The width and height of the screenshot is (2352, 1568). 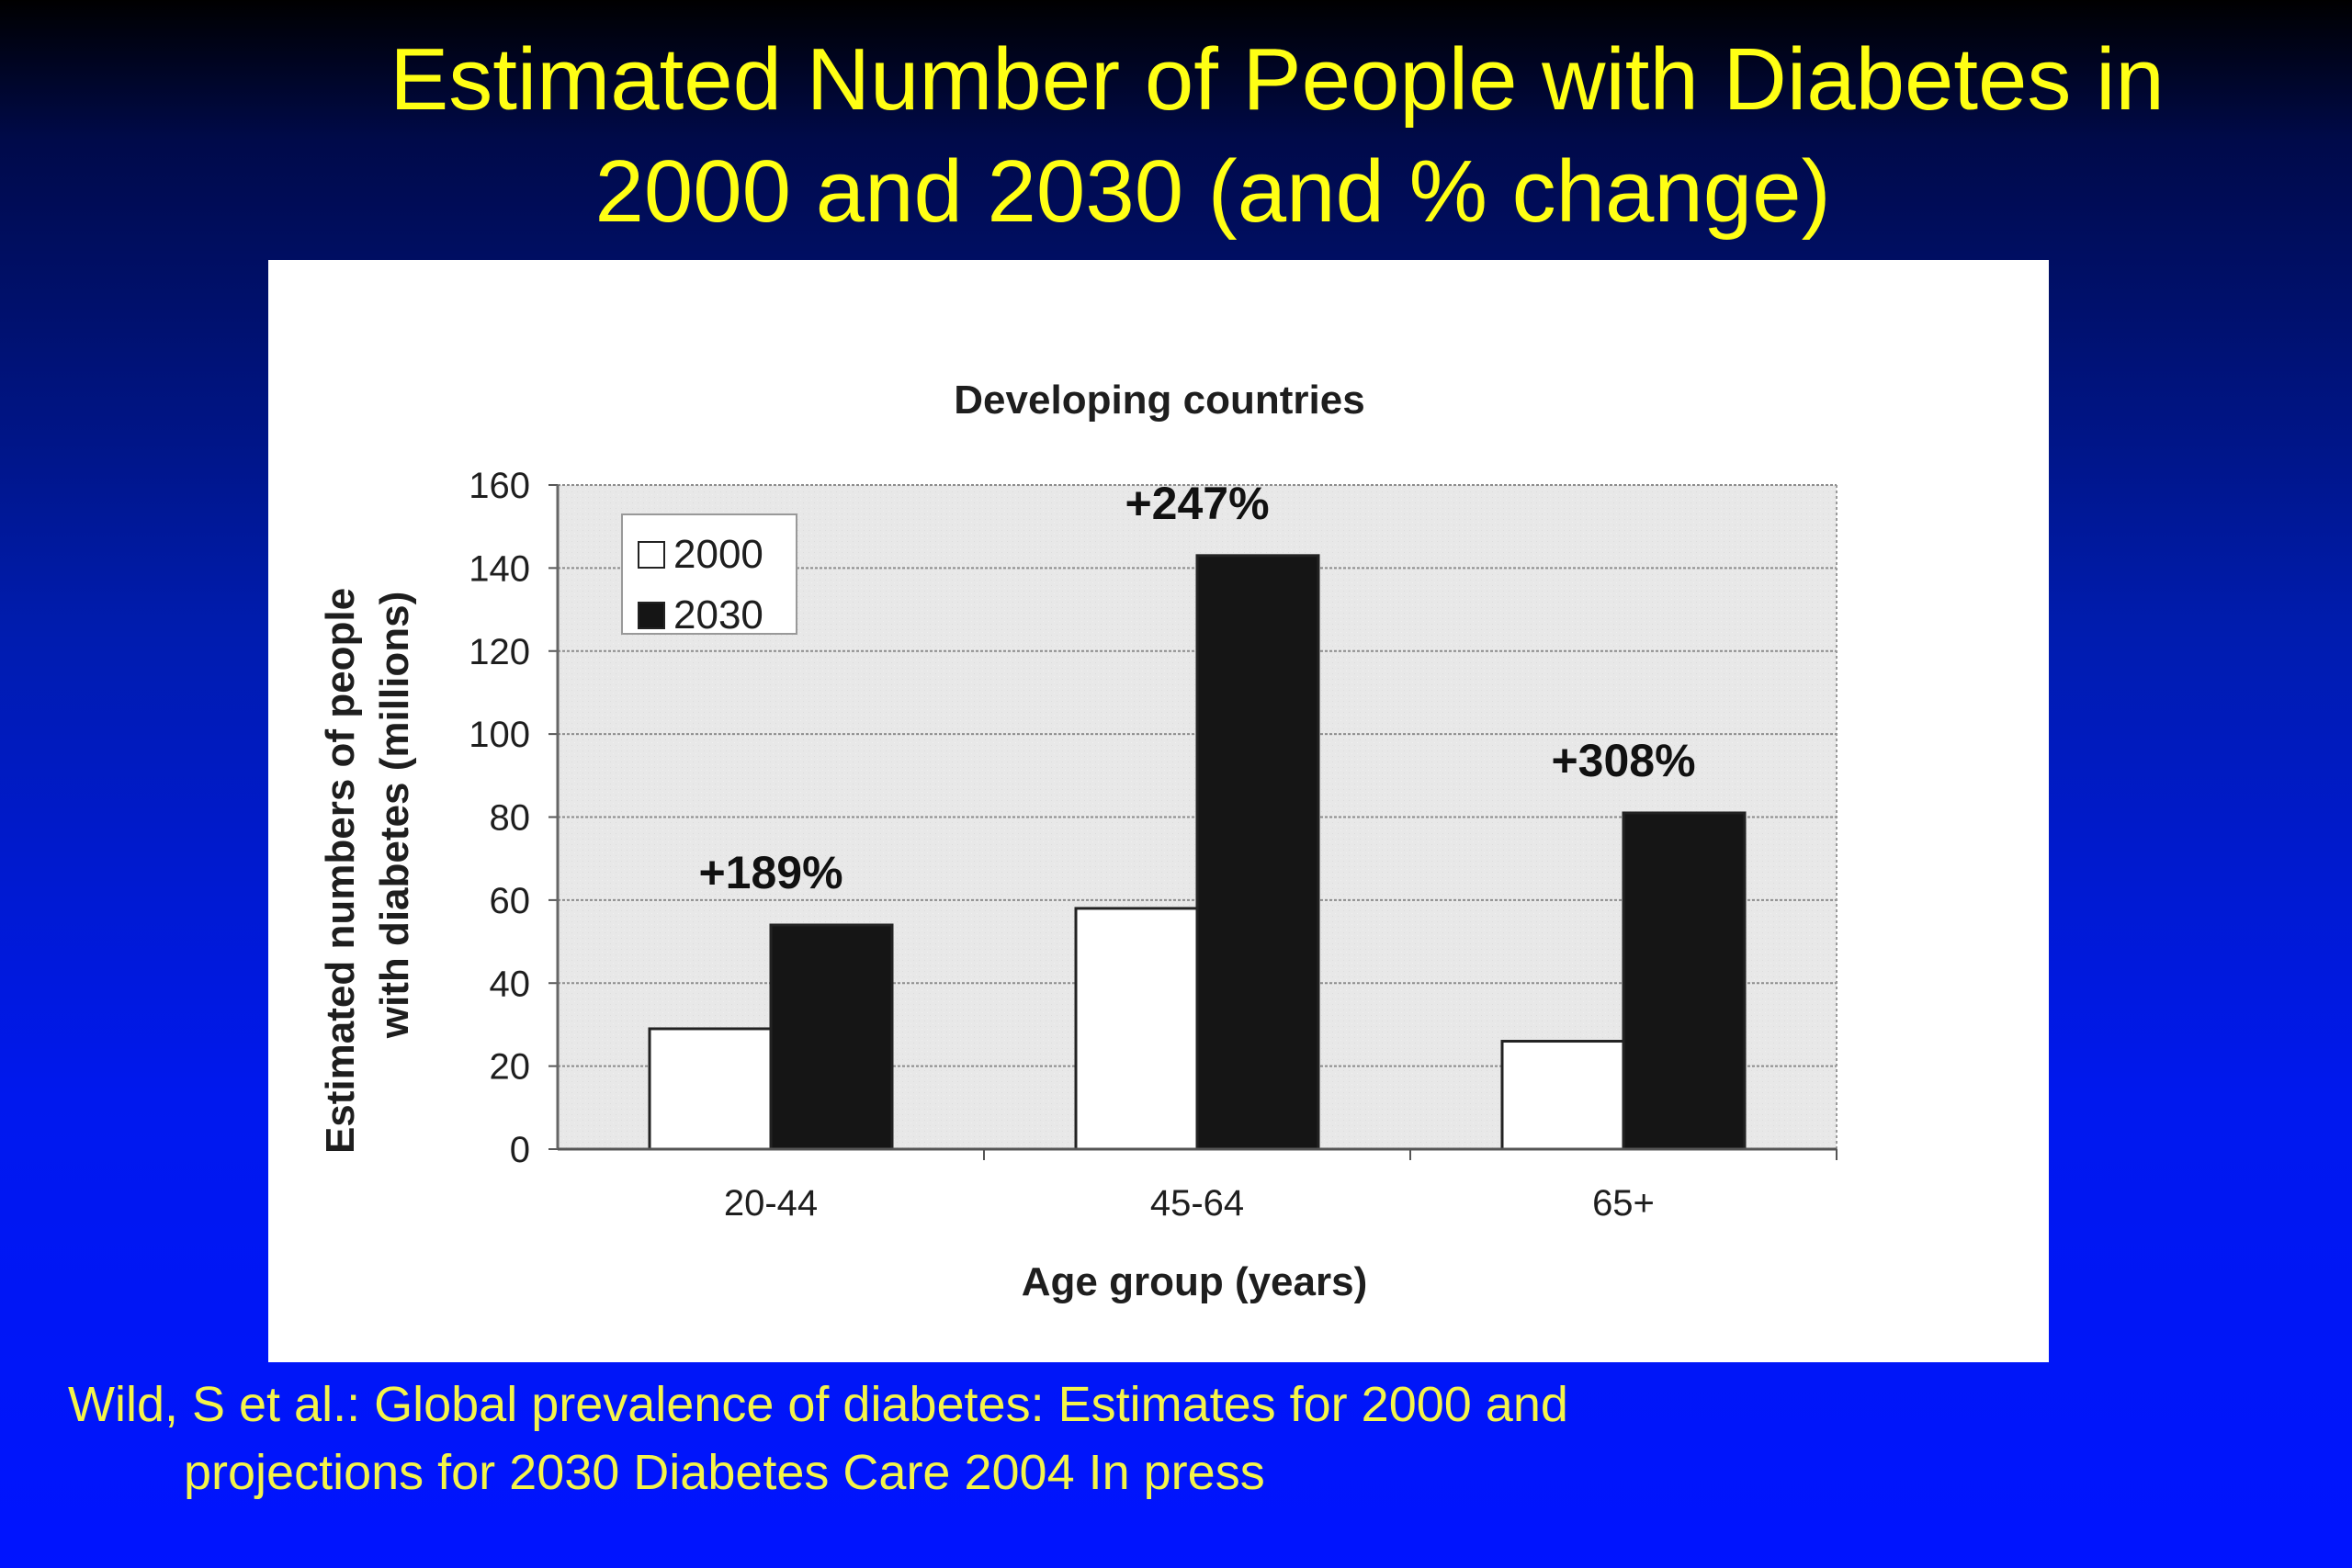 I want to click on y-tick-label: 0, so click(x=520, y=1150).